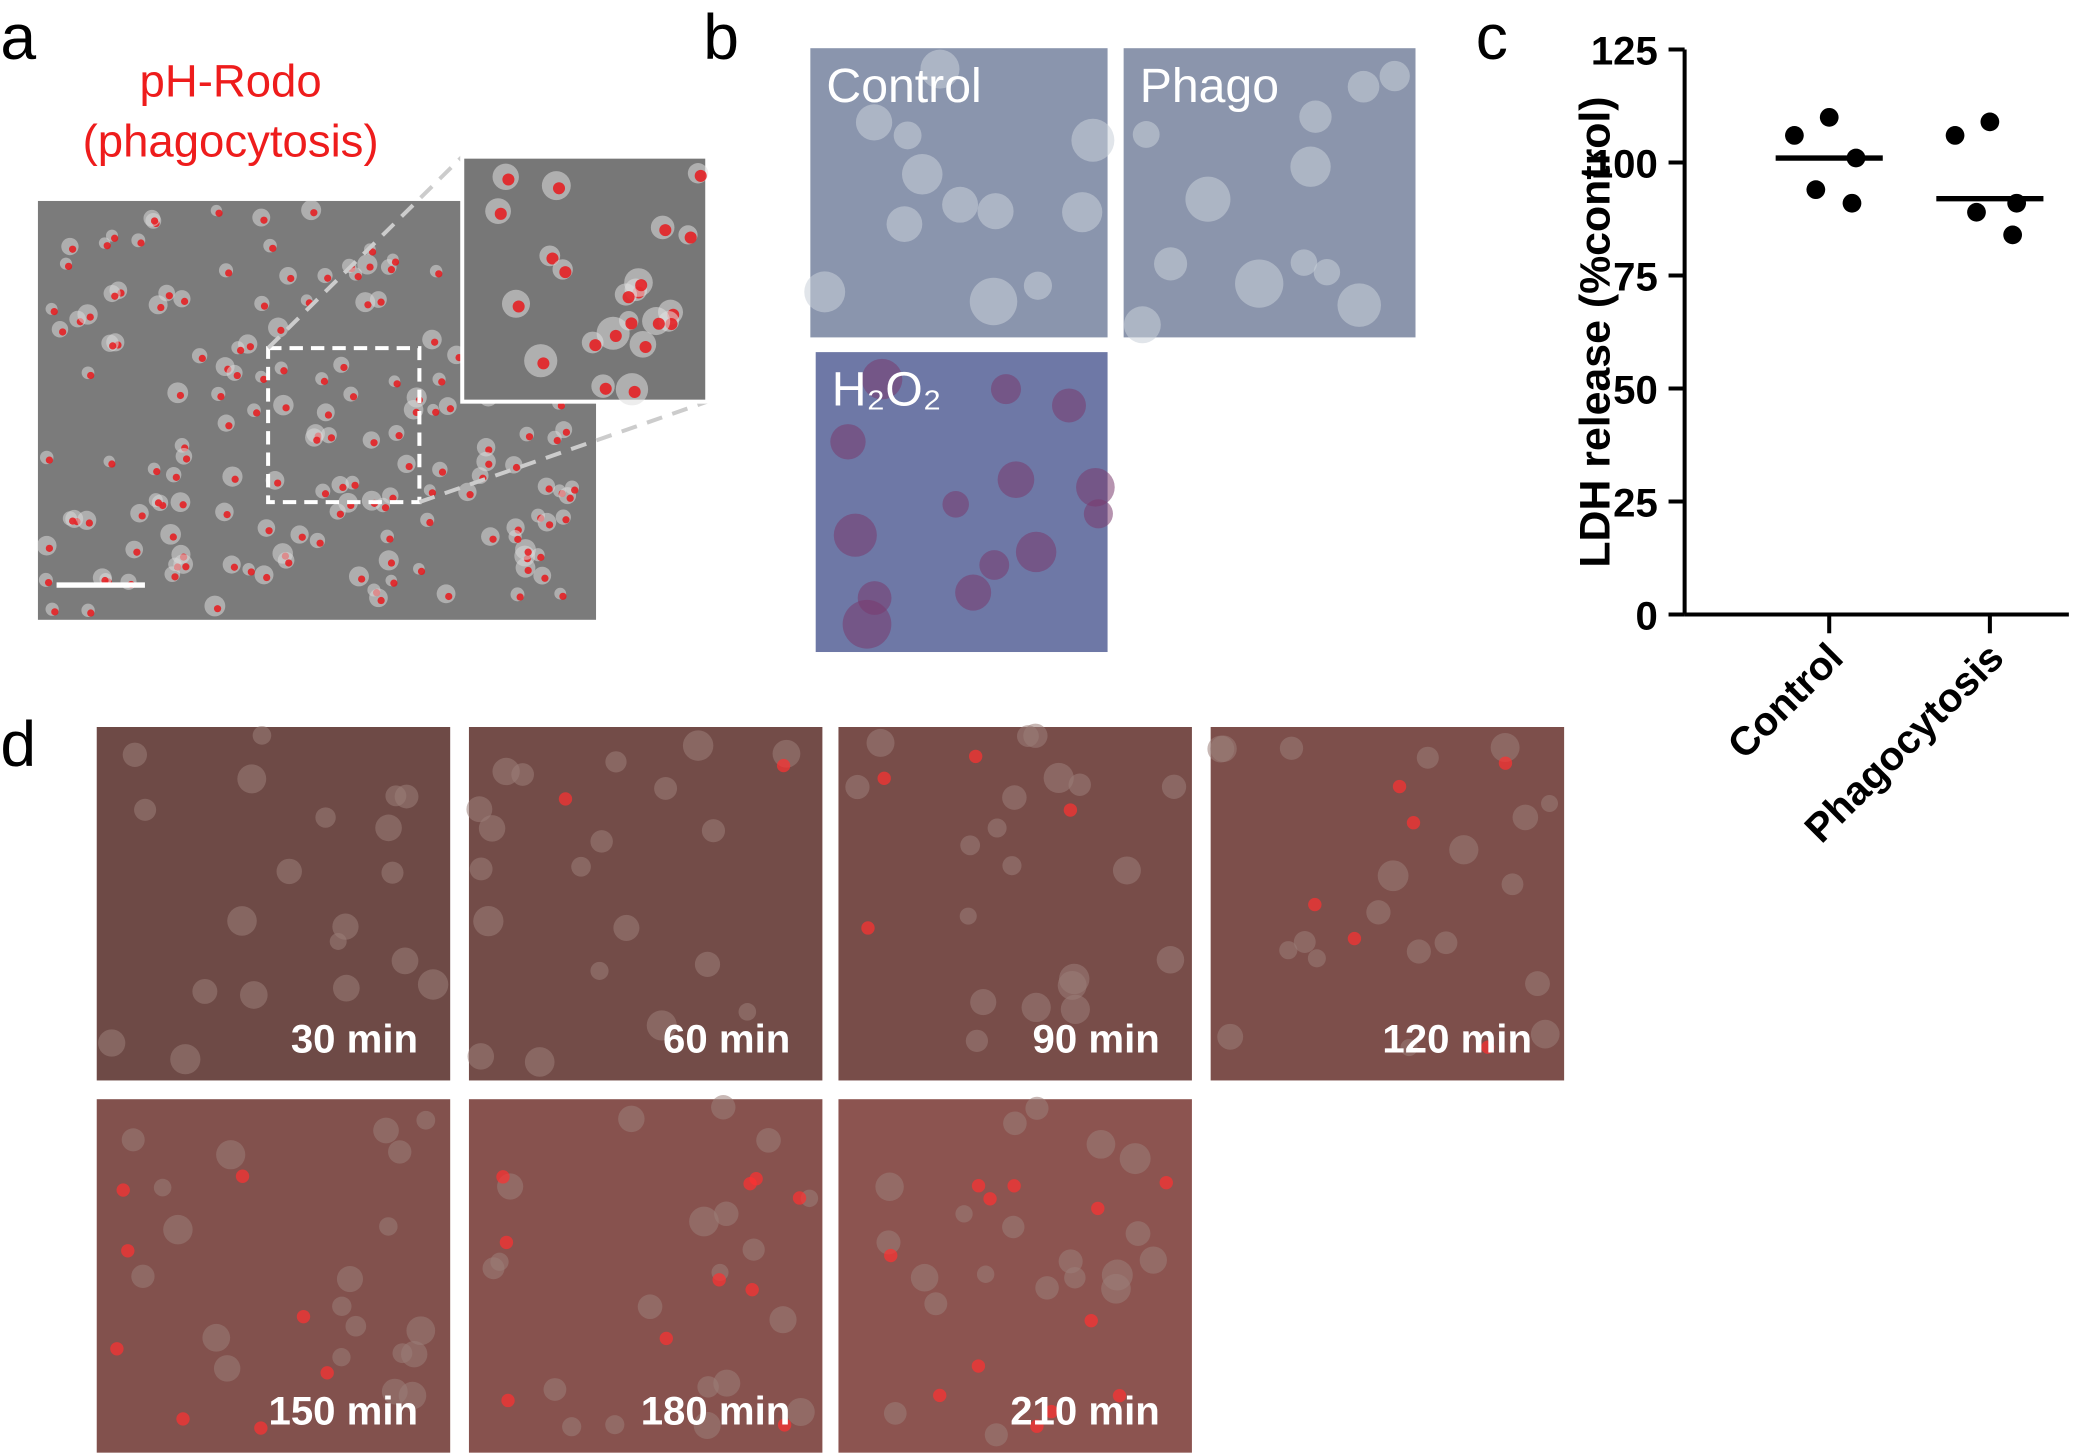 The image size is (2100, 1454). Describe the element at coordinates (18, 37) in the screenshot. I see `panel-letter: a` at that location.